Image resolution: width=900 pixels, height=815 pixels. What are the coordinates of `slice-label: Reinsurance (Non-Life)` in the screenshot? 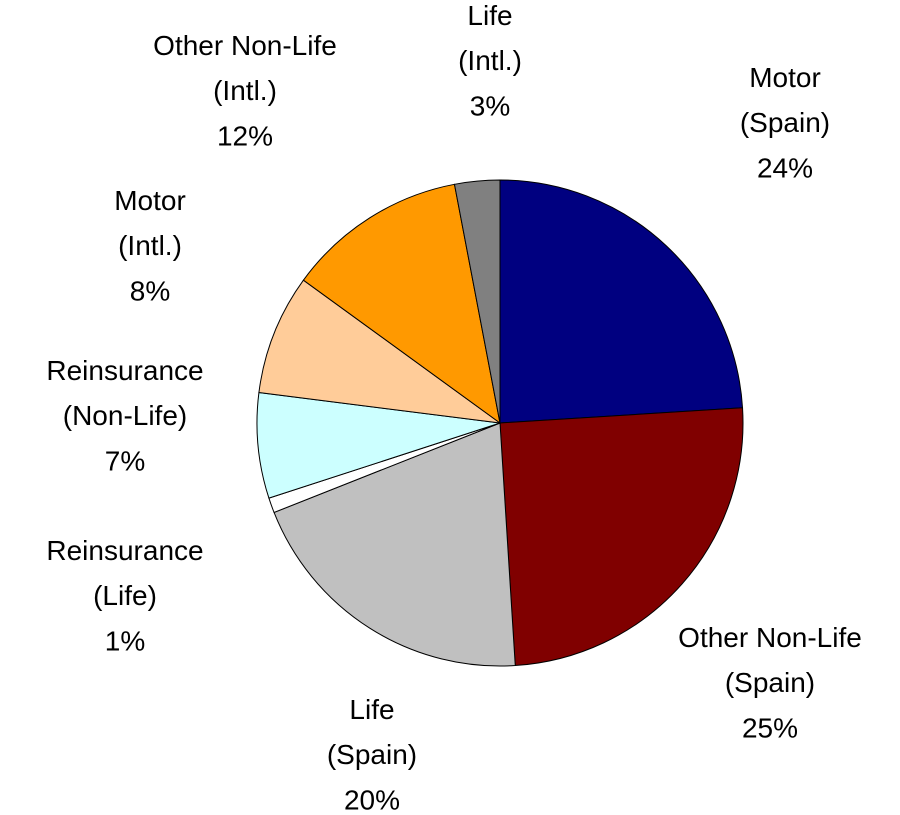 It's located at (124, 393).